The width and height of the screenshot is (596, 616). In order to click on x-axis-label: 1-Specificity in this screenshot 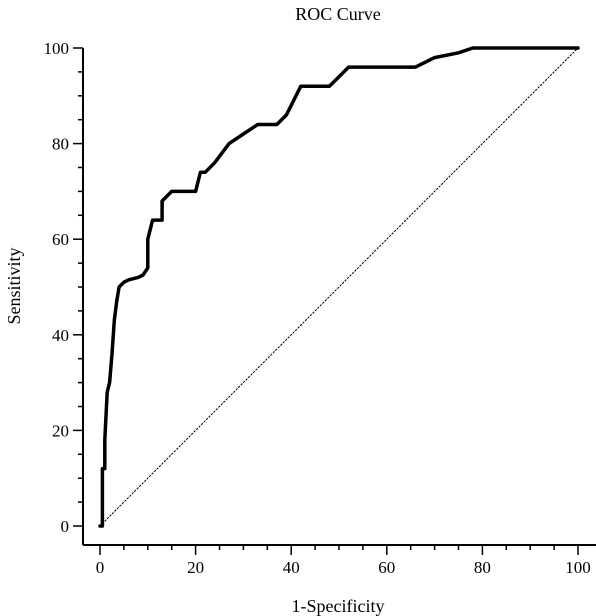, I will do `click(338, 606)`.